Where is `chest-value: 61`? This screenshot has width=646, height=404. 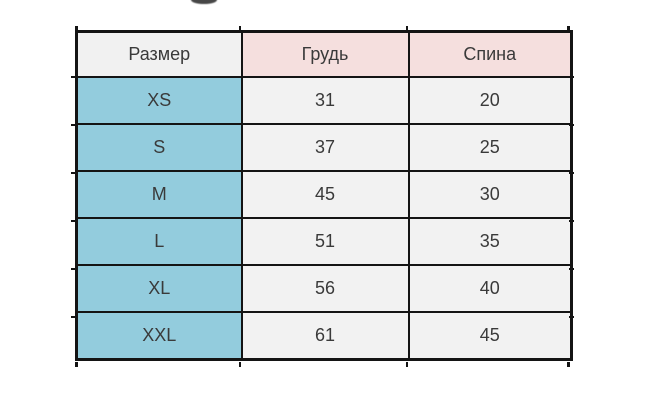
chest-value: 61 is located at coordinates (325, 336).